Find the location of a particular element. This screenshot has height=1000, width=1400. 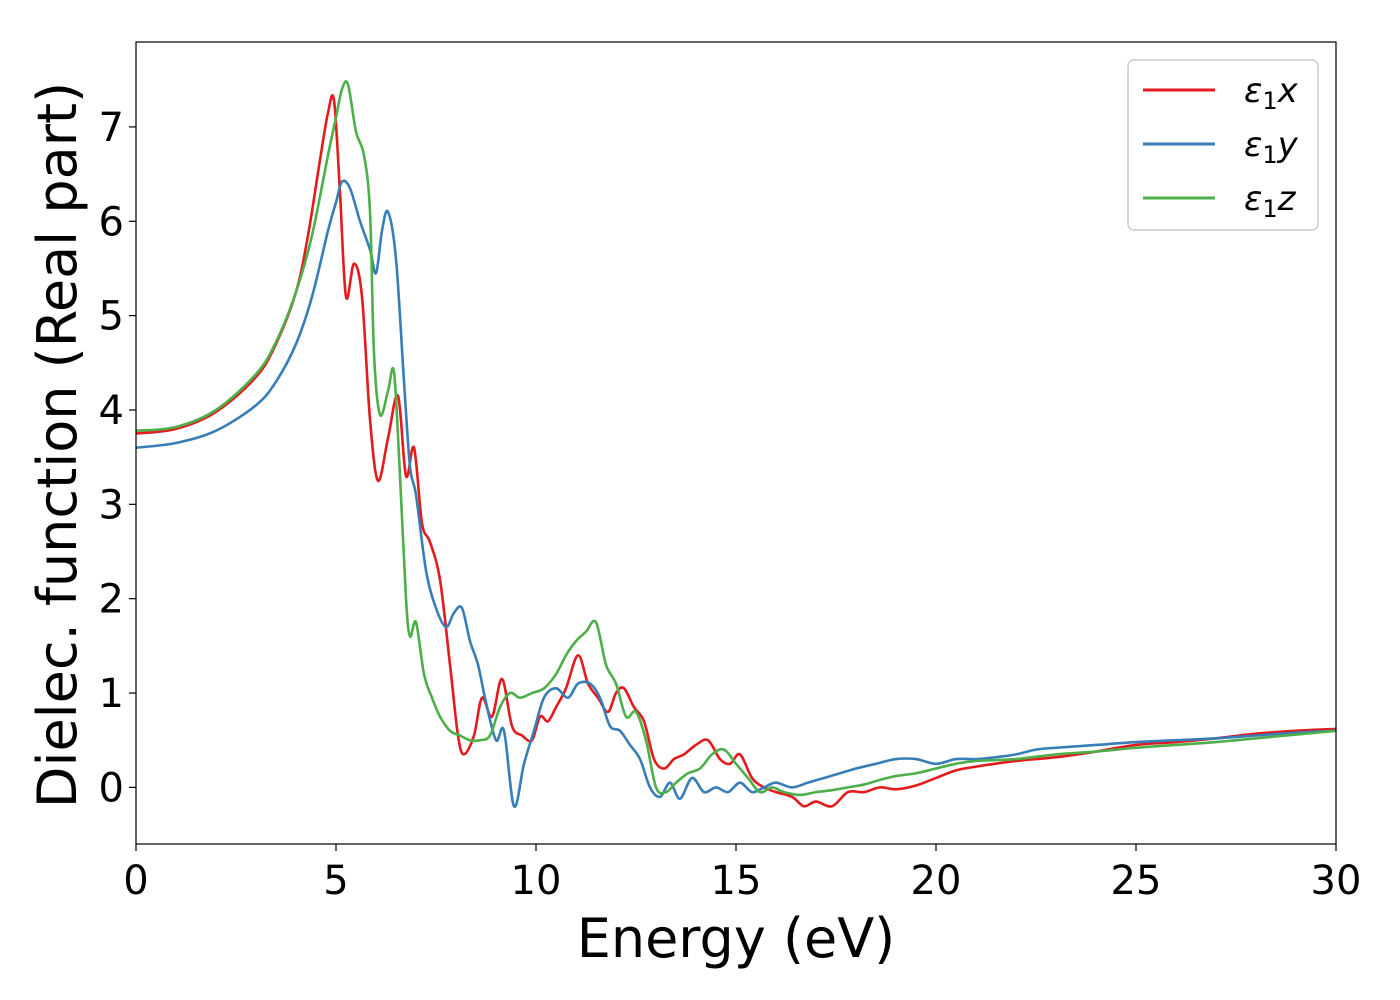

y-tick-label: 3 is located at coordinates (111, 505).